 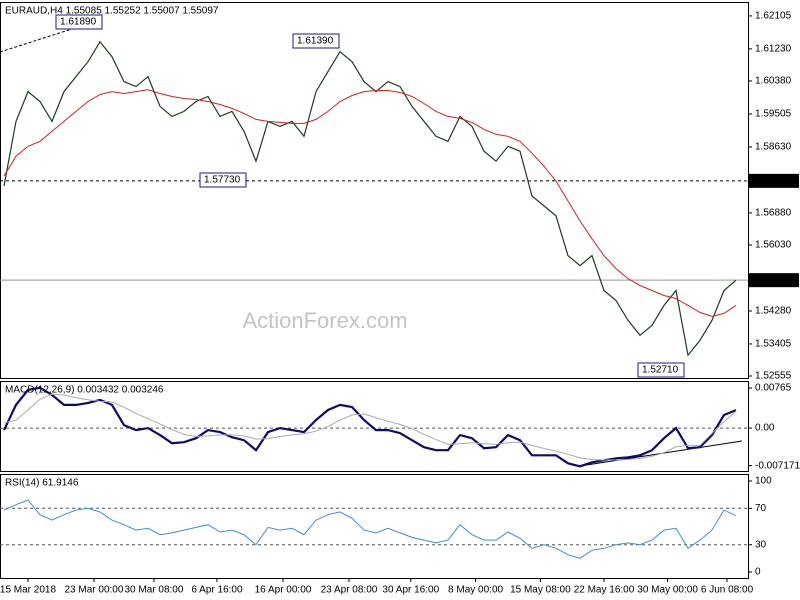 I want to click on y-tick-label: 1.52555, so click(x=773, y=376).